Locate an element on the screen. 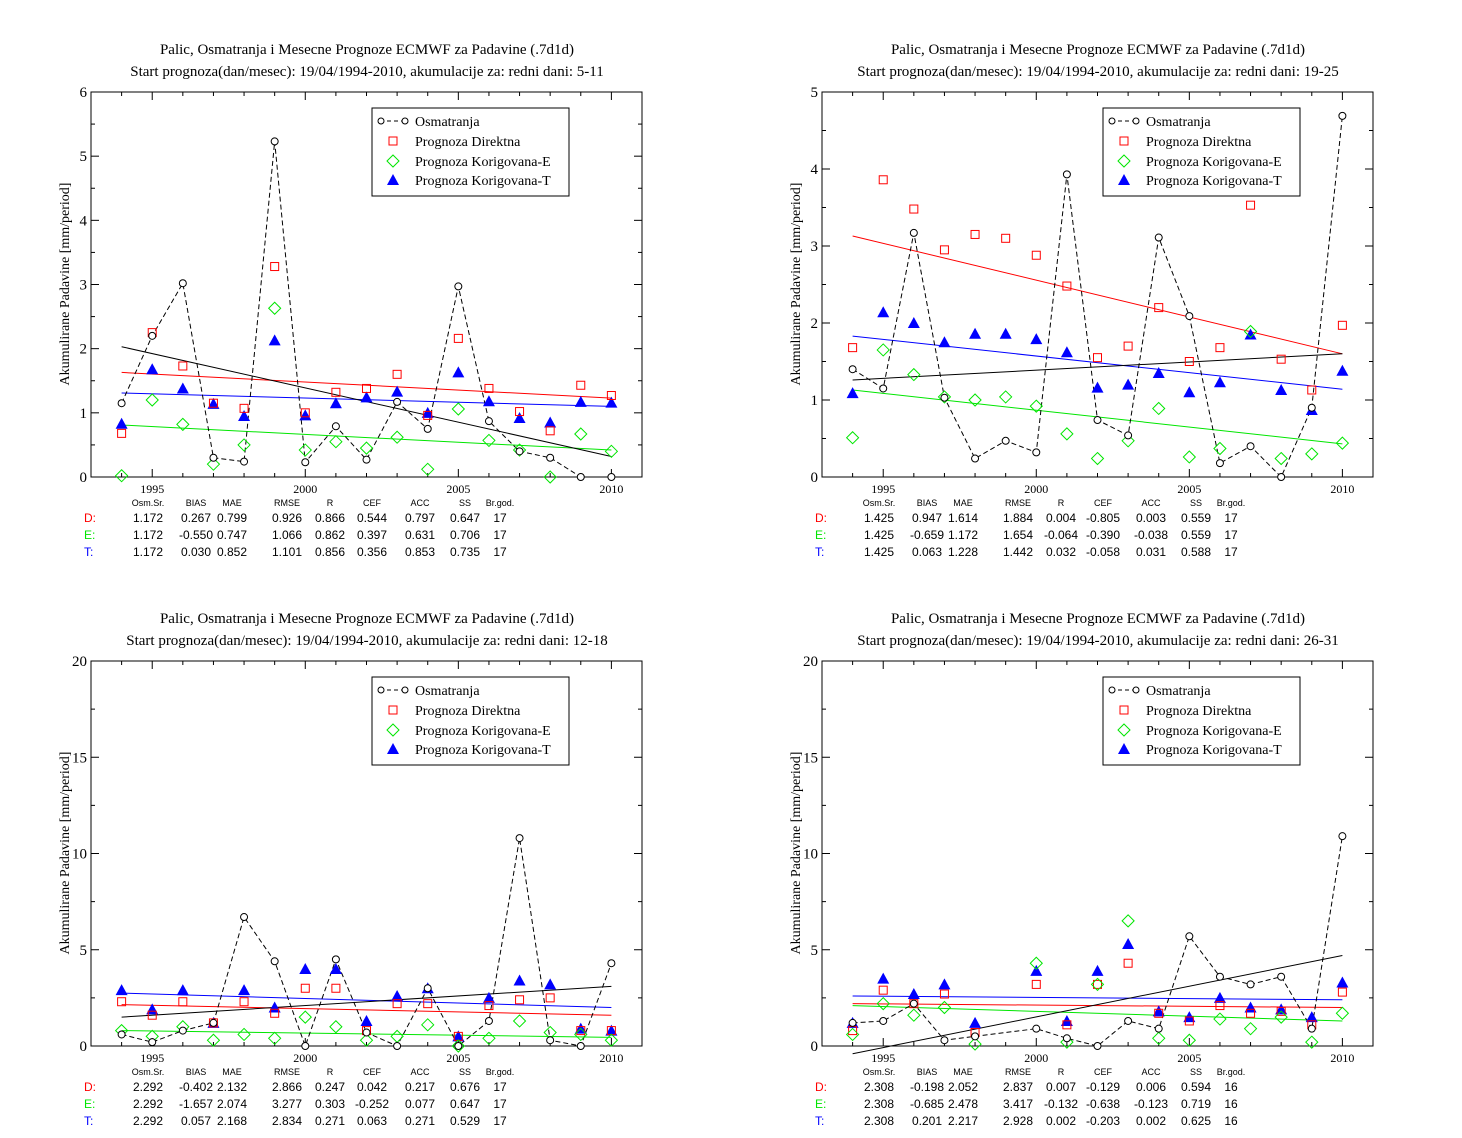 The height and width of the screenshot is (1138, 1462). legend-marker-osmatranja is located at coordinates (1136, 121).